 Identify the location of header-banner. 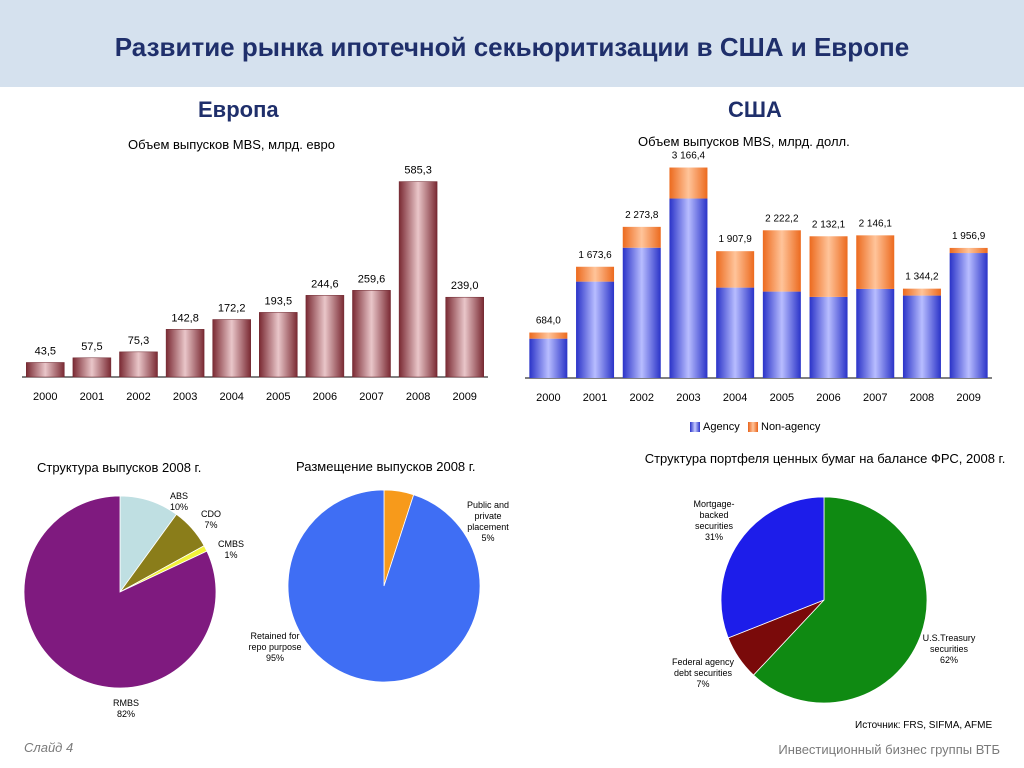
(512, 43).